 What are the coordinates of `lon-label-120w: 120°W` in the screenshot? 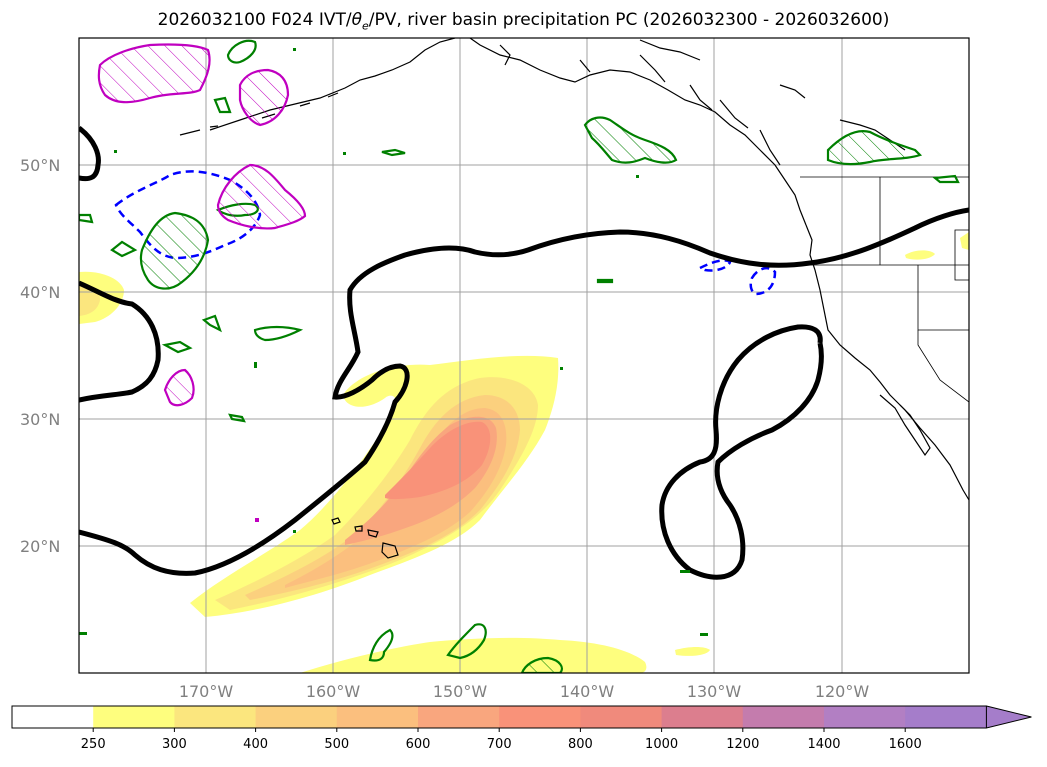 It's located at (842, 691).